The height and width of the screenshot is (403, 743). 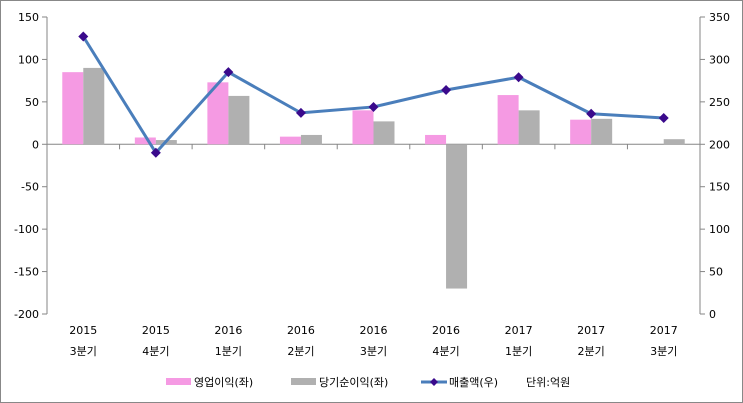 I want to click on left-tick-label: -150, so click(x=26, y=272).